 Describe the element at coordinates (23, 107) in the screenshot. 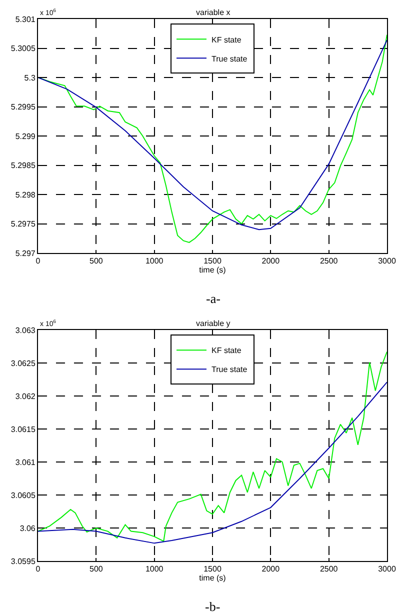

I see `y-tick-label: 5.2995` at that location.